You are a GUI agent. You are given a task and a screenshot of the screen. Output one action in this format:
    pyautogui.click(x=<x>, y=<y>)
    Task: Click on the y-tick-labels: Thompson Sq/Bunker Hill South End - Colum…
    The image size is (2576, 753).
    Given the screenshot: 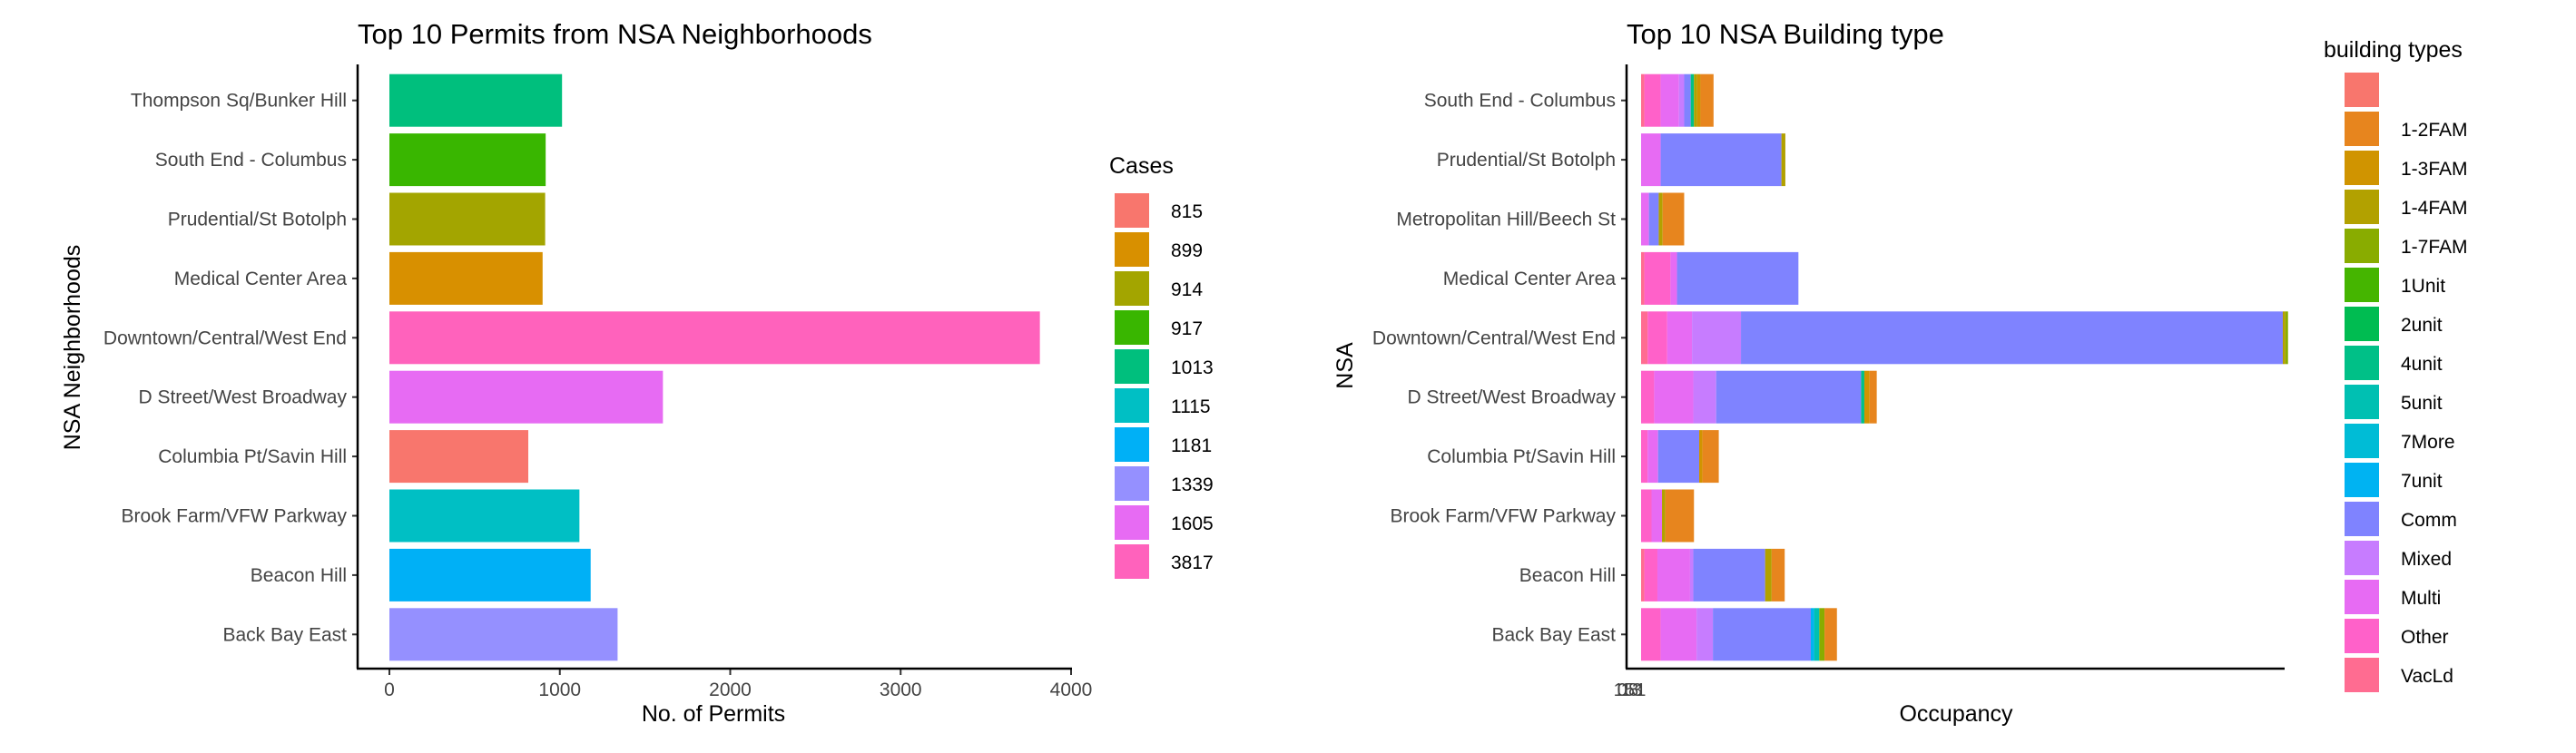 What is the action you would take?
    pyautogui.click(x=230, y=368)
    